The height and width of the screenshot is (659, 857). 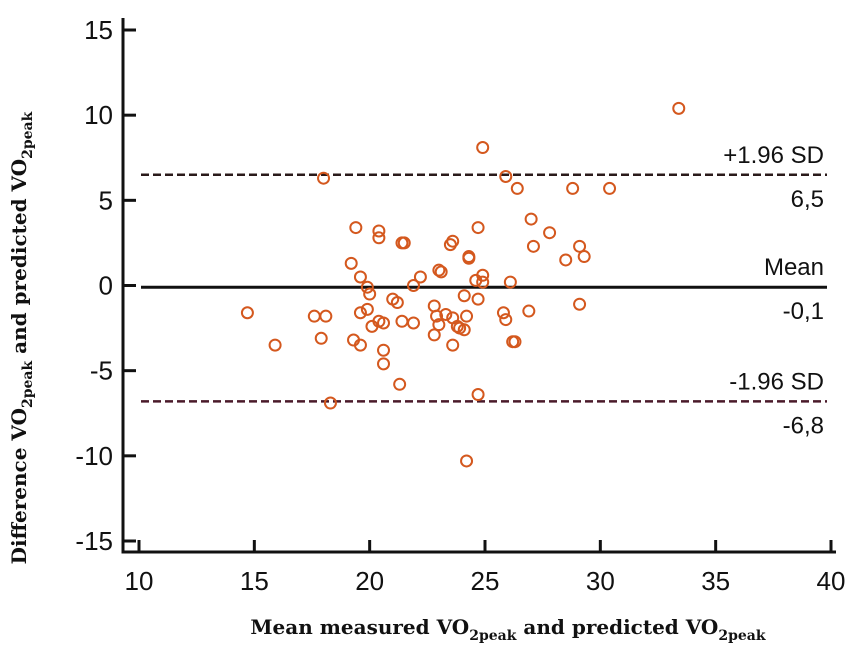 I want to click on y-tick-label: 0, so click(x=106, y=286).